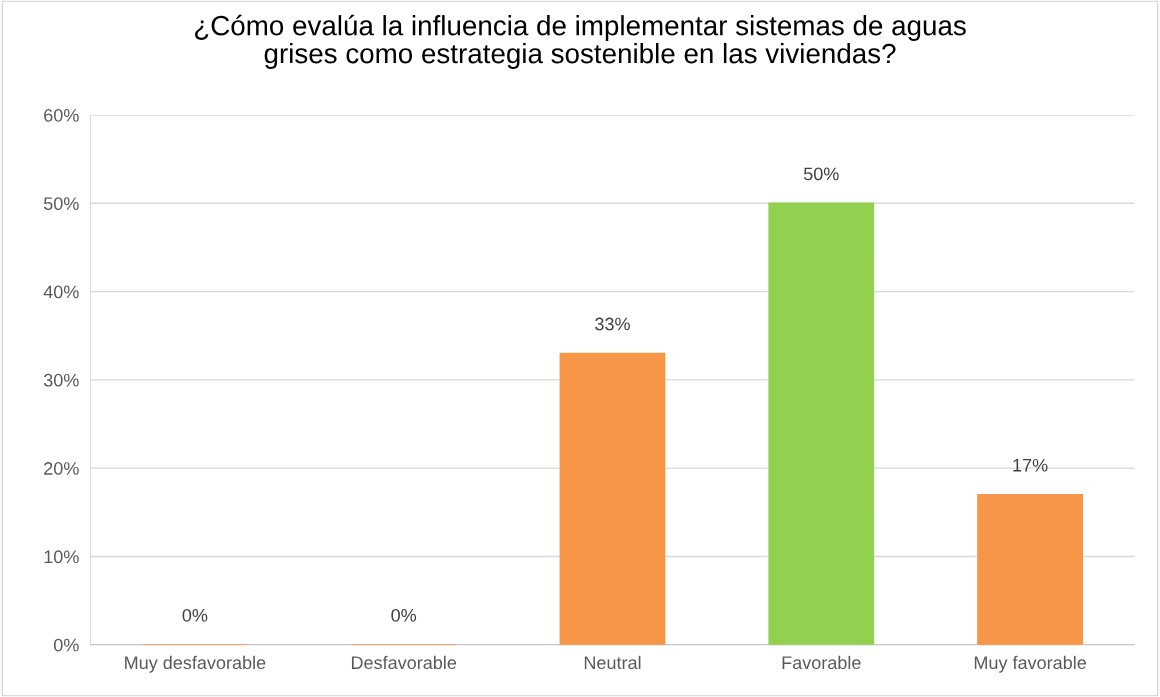 The width and height of the screenshot is (1160, 697). What do you see at coordinates (61, 115) in the screenshot?
I see `y-tick-label: 60%` at bounding box center [61, 115].